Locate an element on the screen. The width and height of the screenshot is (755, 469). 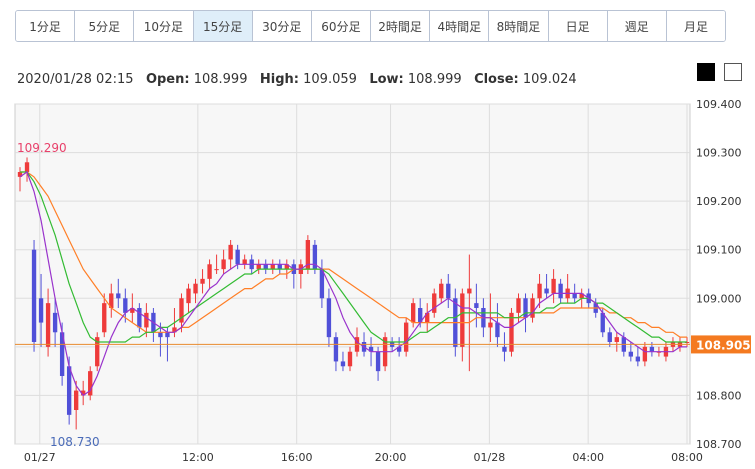
dark-theme-button is located at coordinates (706, 72).